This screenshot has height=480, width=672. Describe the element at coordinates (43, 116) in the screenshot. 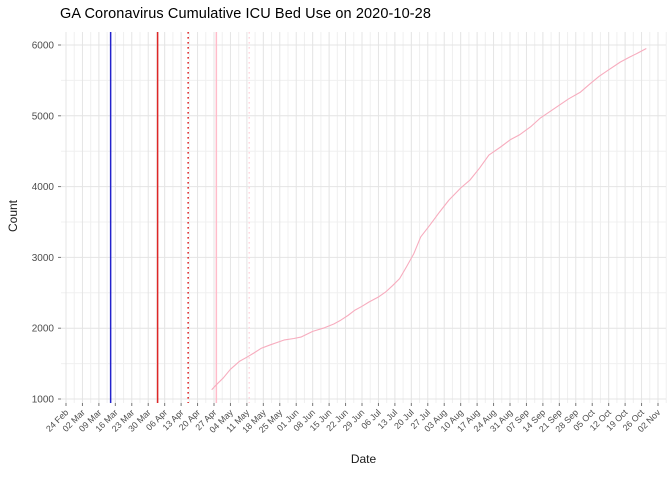

I see `y-tick-label: 5000` at that location.